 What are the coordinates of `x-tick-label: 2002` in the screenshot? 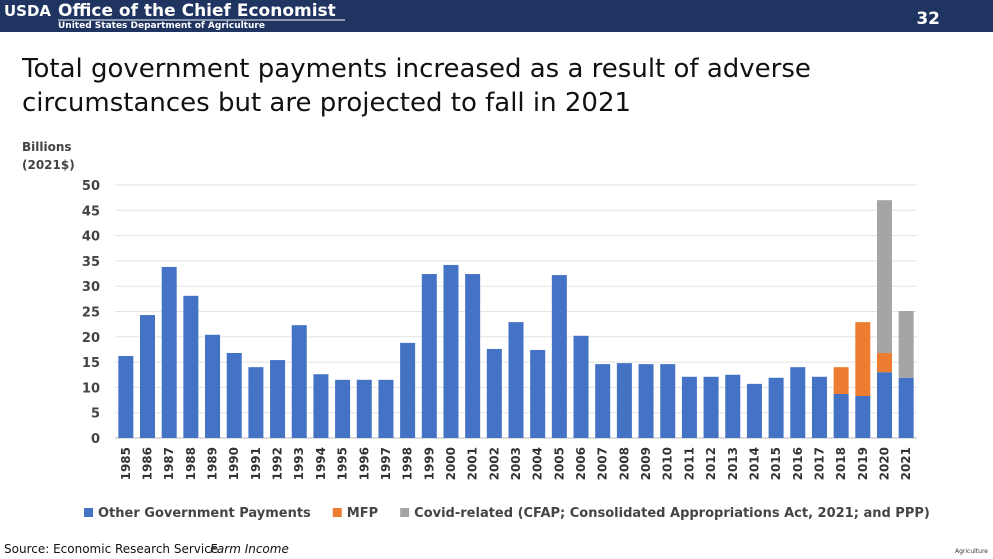 It's located at (494, 463).